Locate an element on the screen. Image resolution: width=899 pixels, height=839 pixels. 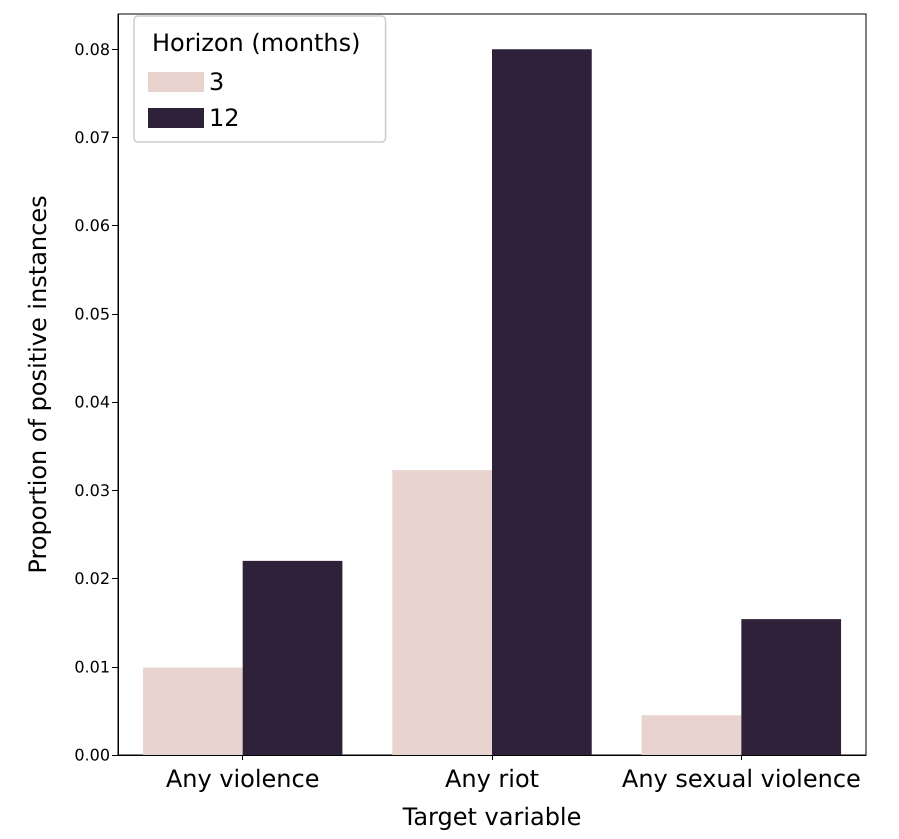
y-tick-label: 0.00 is located at coordinates (92, 755).